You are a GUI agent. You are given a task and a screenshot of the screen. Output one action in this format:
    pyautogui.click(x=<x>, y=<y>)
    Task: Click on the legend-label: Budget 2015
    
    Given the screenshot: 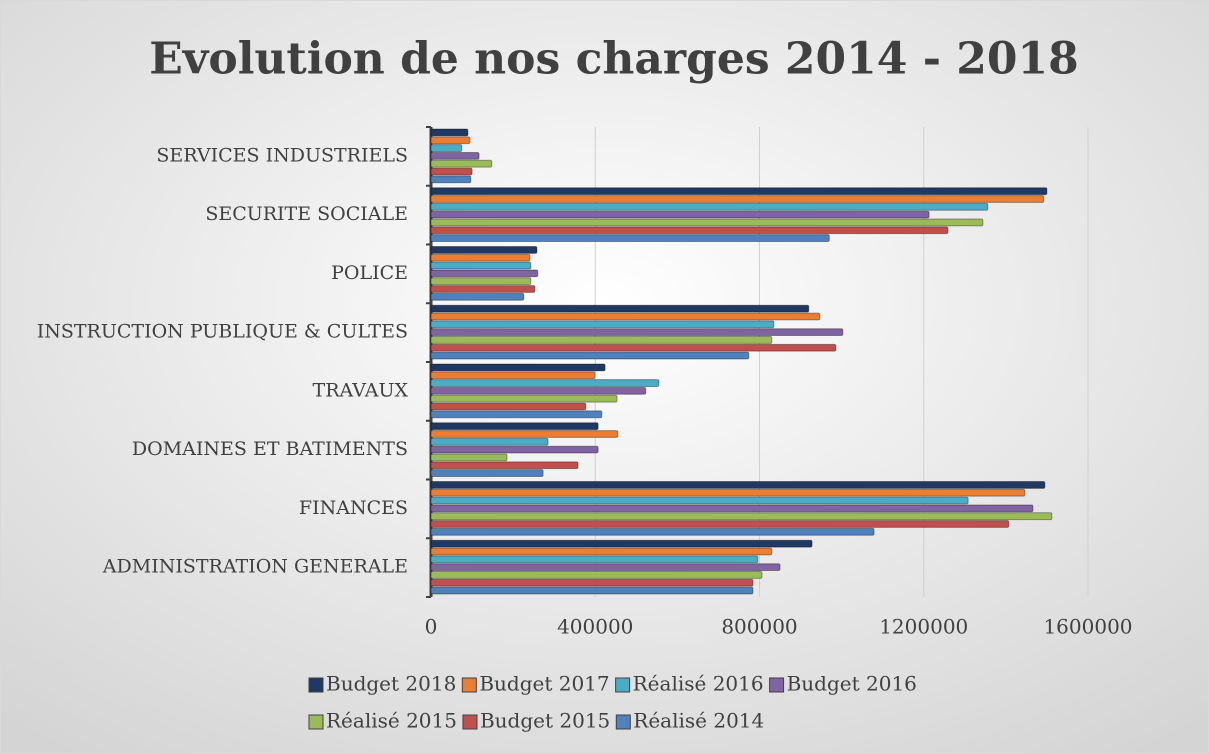 What is the action you would take?
    pyautogui.click(x=545, y=721)
    